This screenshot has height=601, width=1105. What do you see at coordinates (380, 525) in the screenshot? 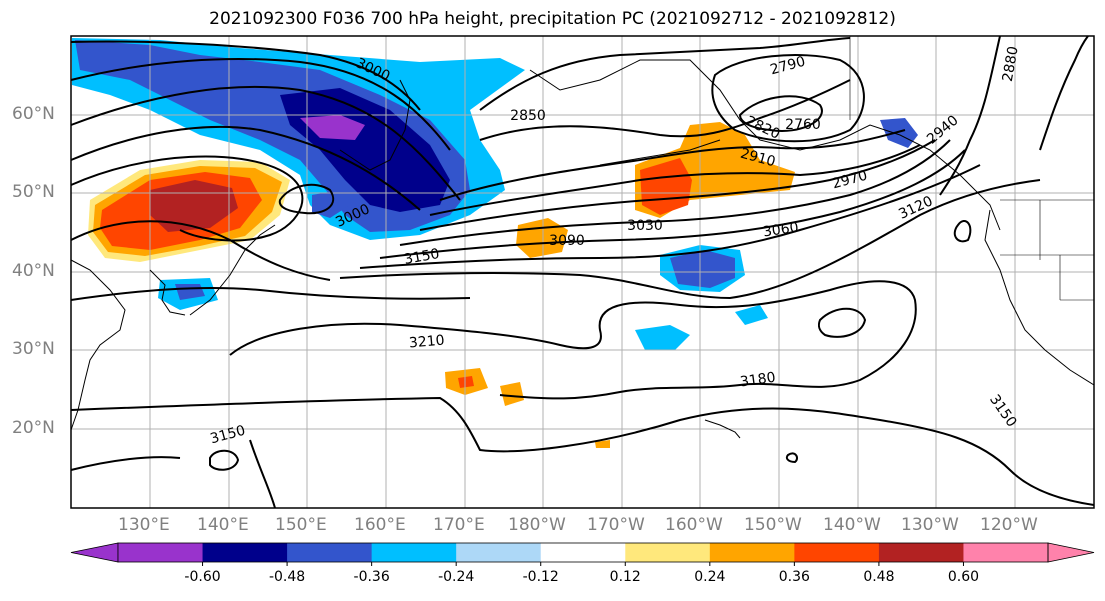
I see `longitude-label: 160°E` at bounding box center [380, 525].